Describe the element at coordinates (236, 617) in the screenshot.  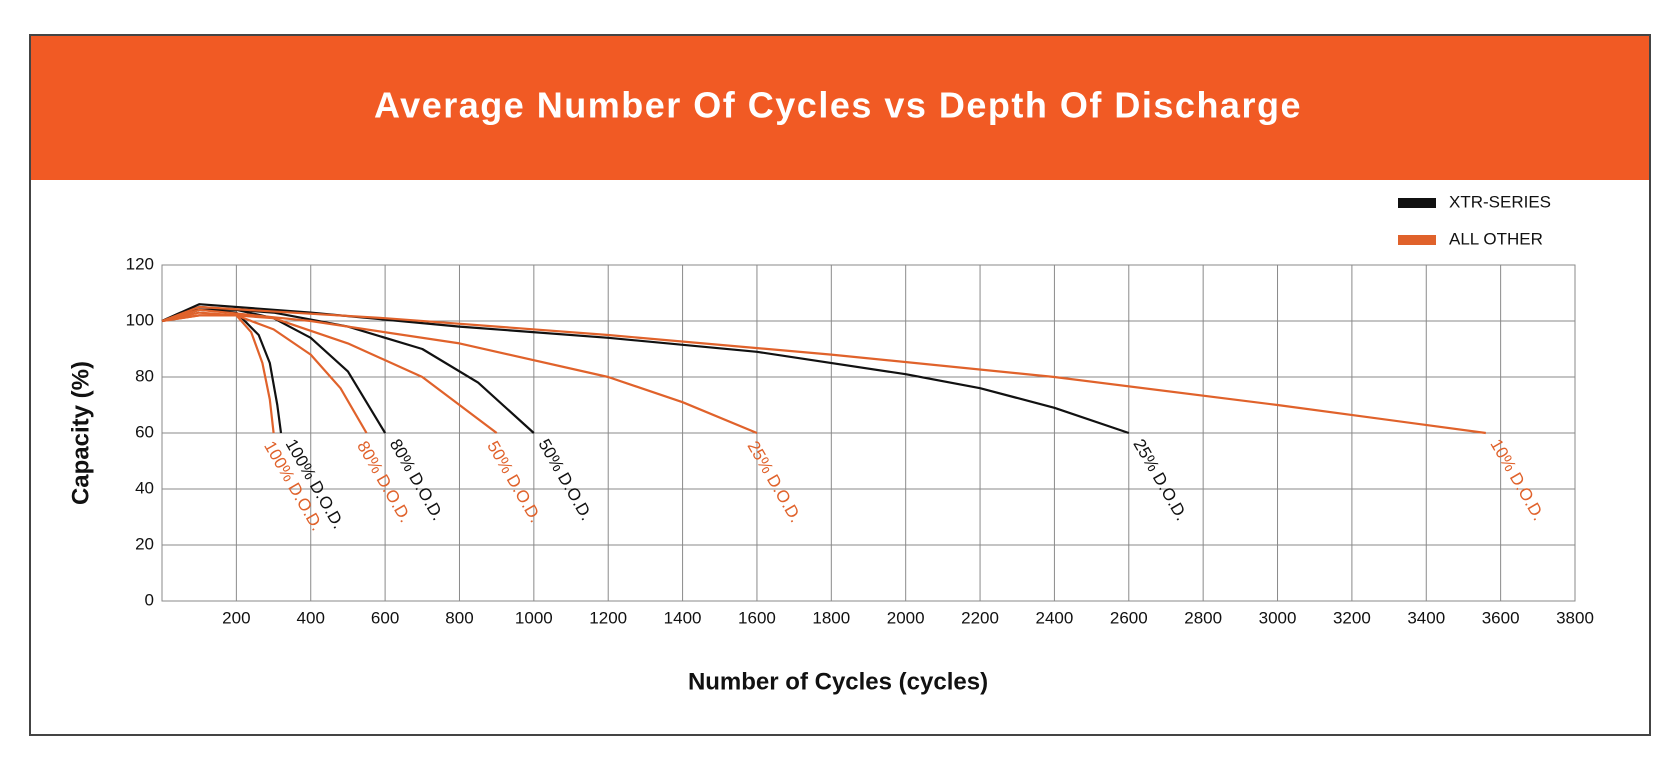
I see `x-tick-label: 200` at that location.